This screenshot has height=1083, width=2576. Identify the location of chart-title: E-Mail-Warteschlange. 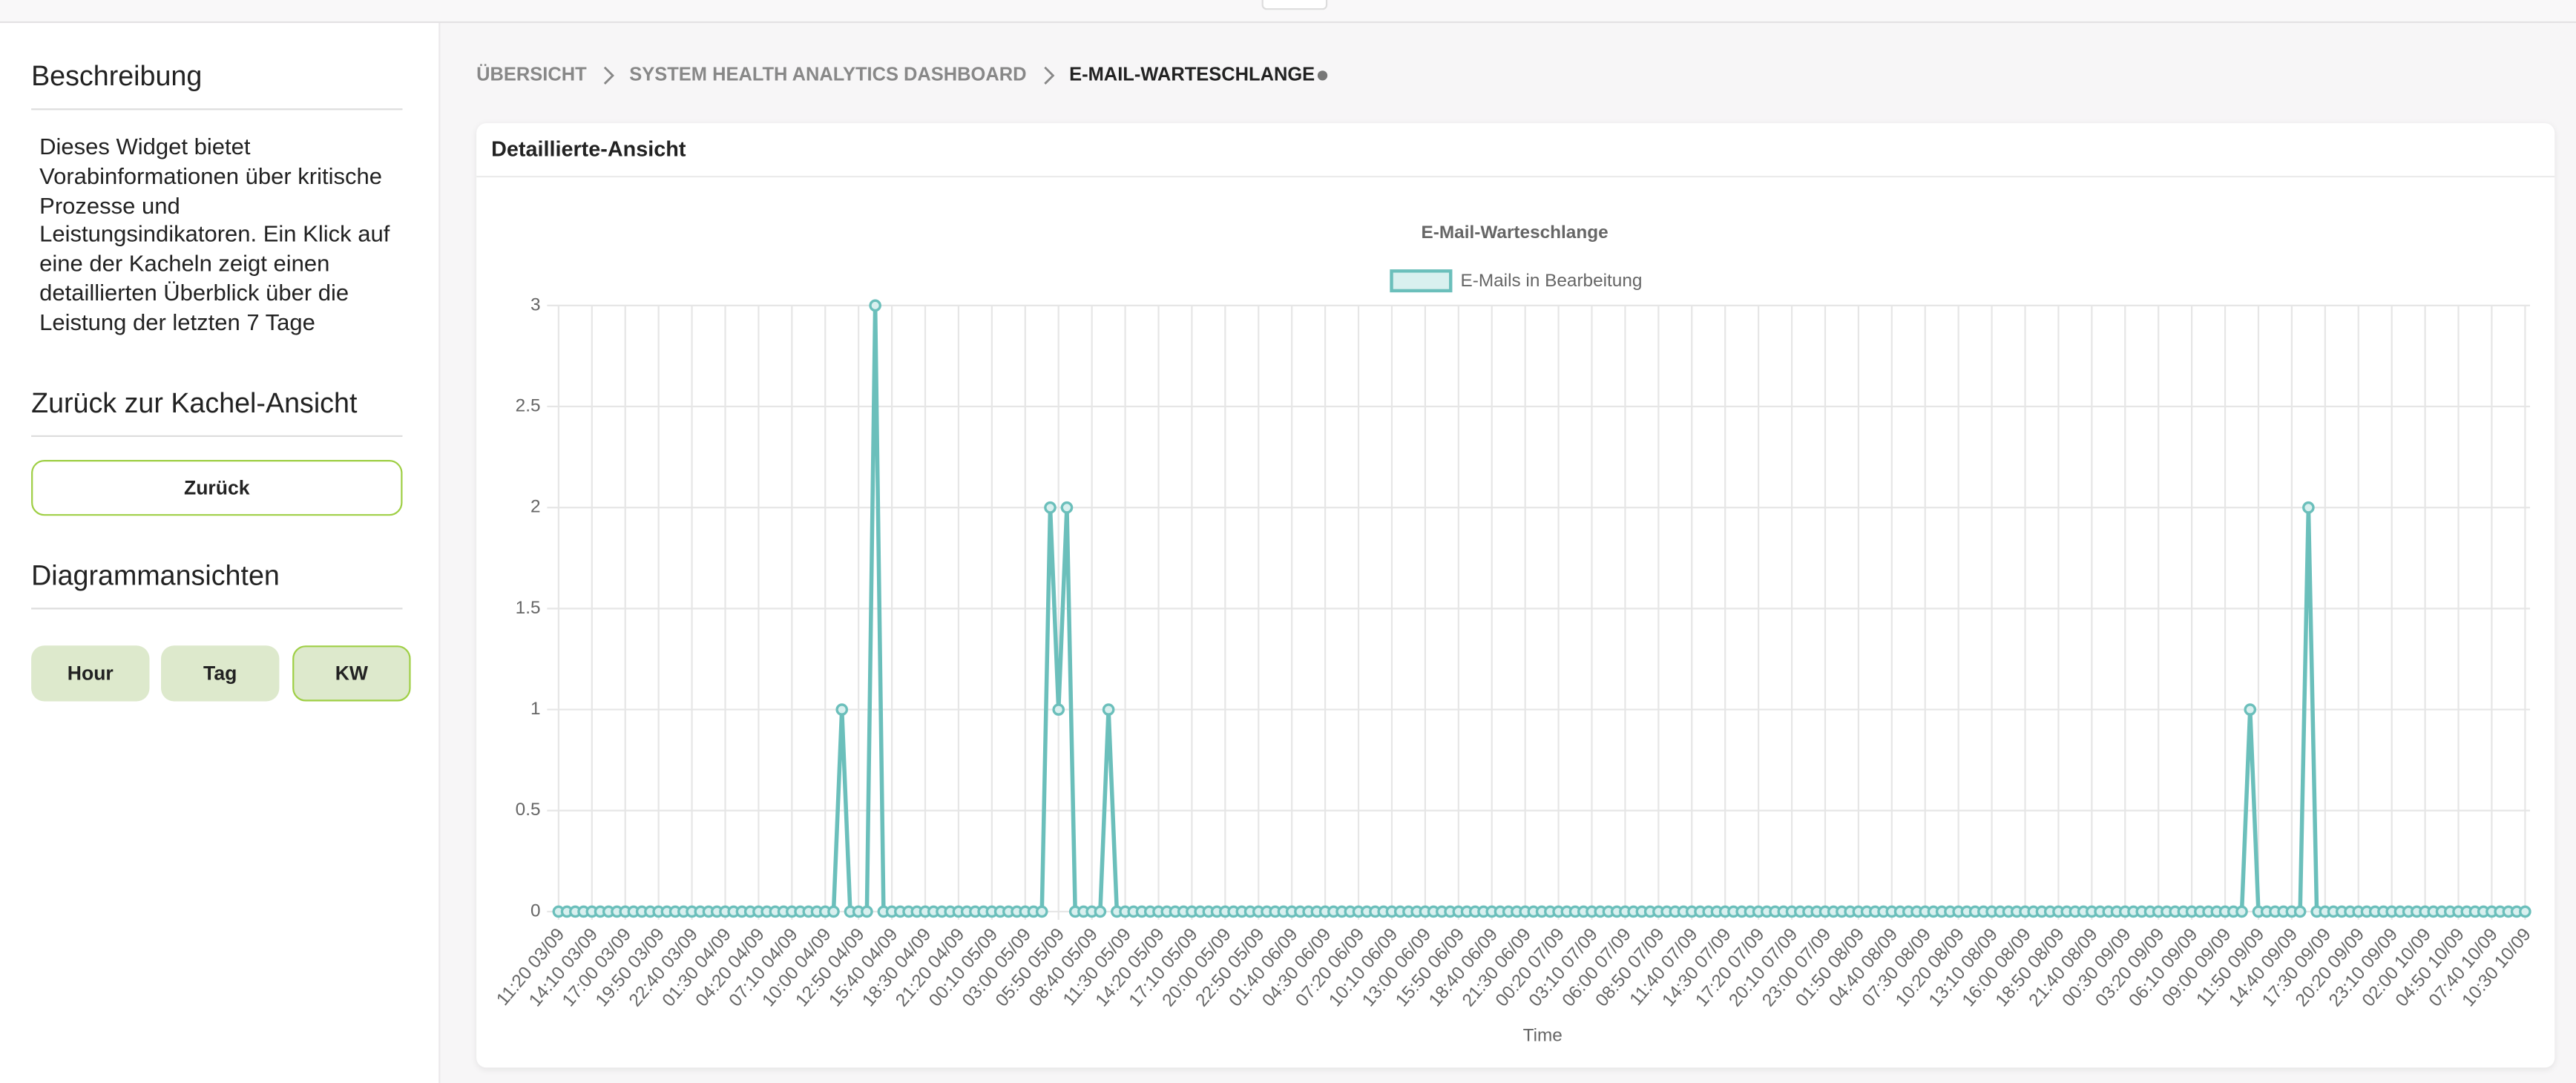
(1515, 233).